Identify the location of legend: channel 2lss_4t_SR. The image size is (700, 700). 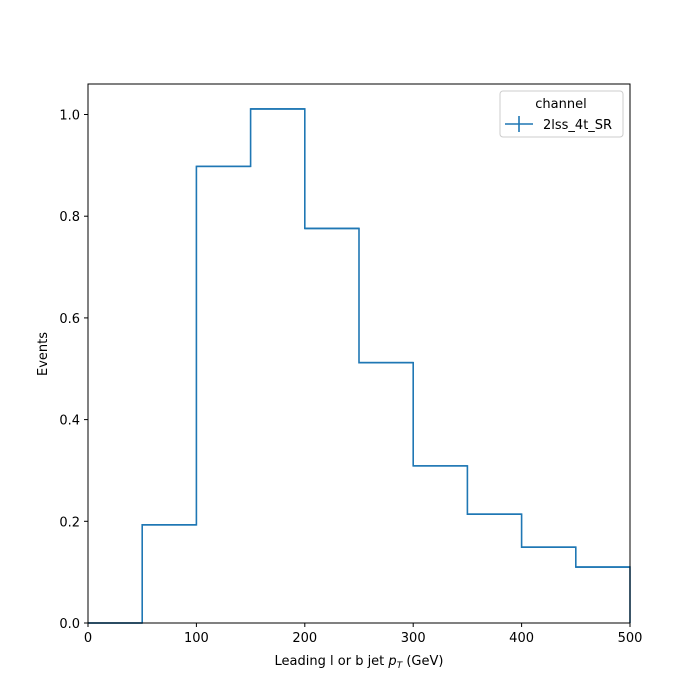
(561, 114).